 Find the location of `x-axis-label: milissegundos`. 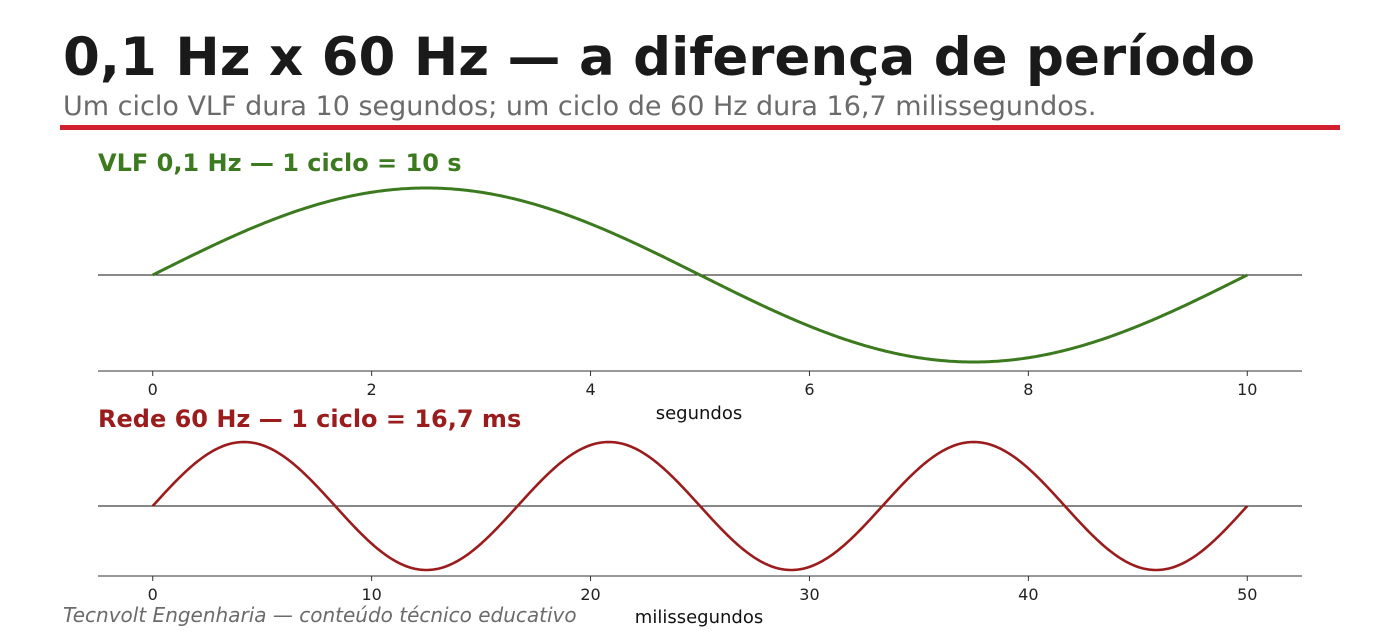

x-axis-label: milissegundos is located at coordinates (699, 617).